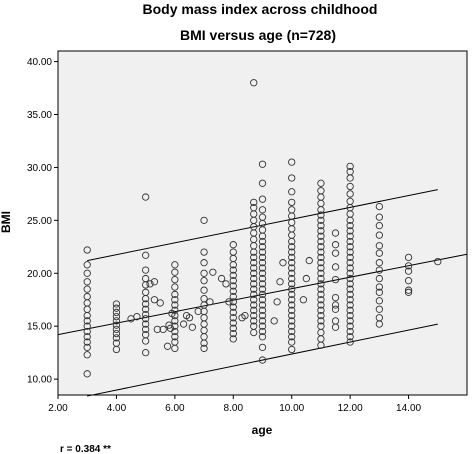 The width and height of the screenshot is (472, 454). I want to click on y-tick-label: 30.00, so click(39, 168).